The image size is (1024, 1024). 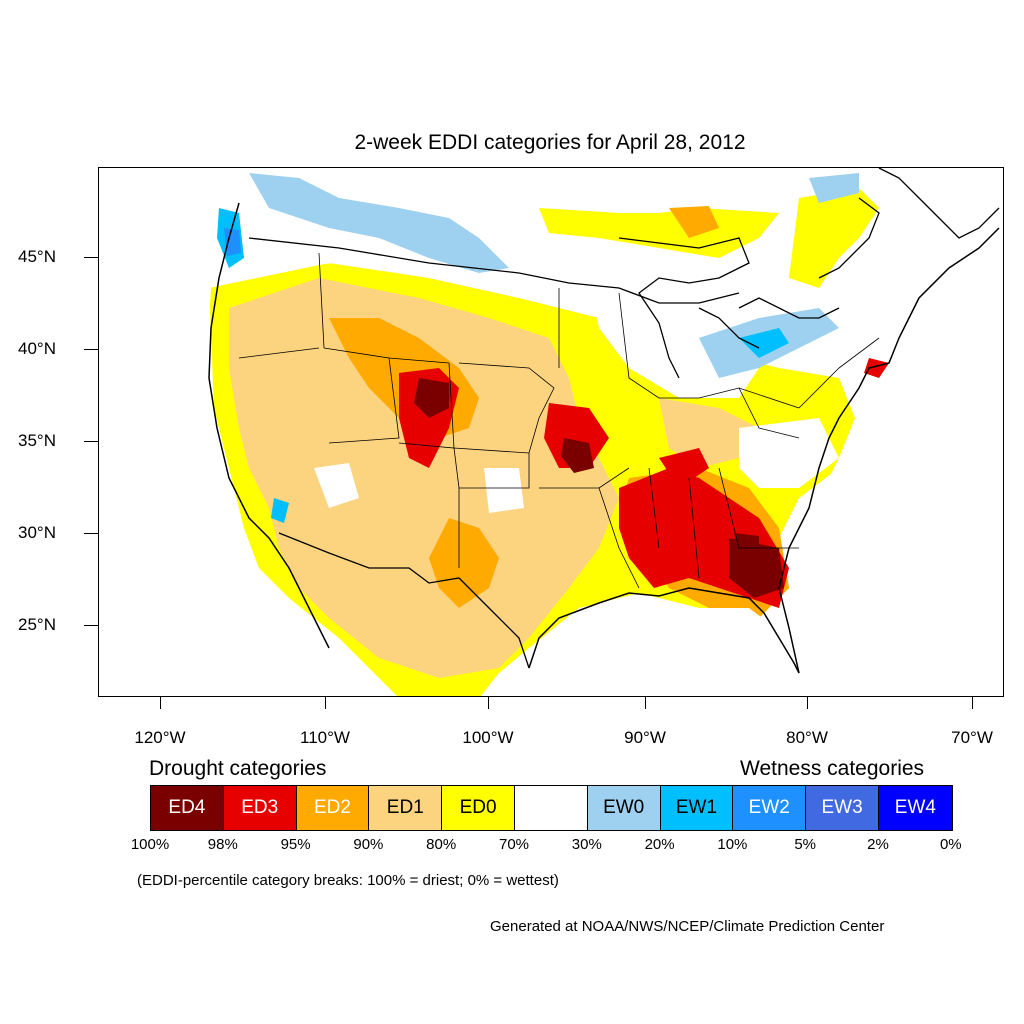 I want to click on category-legend: ED4 ED3 ED2 ED1 ED0 EW0 EW1 EW2 EW3 EW4, so click(x=551, y=808).